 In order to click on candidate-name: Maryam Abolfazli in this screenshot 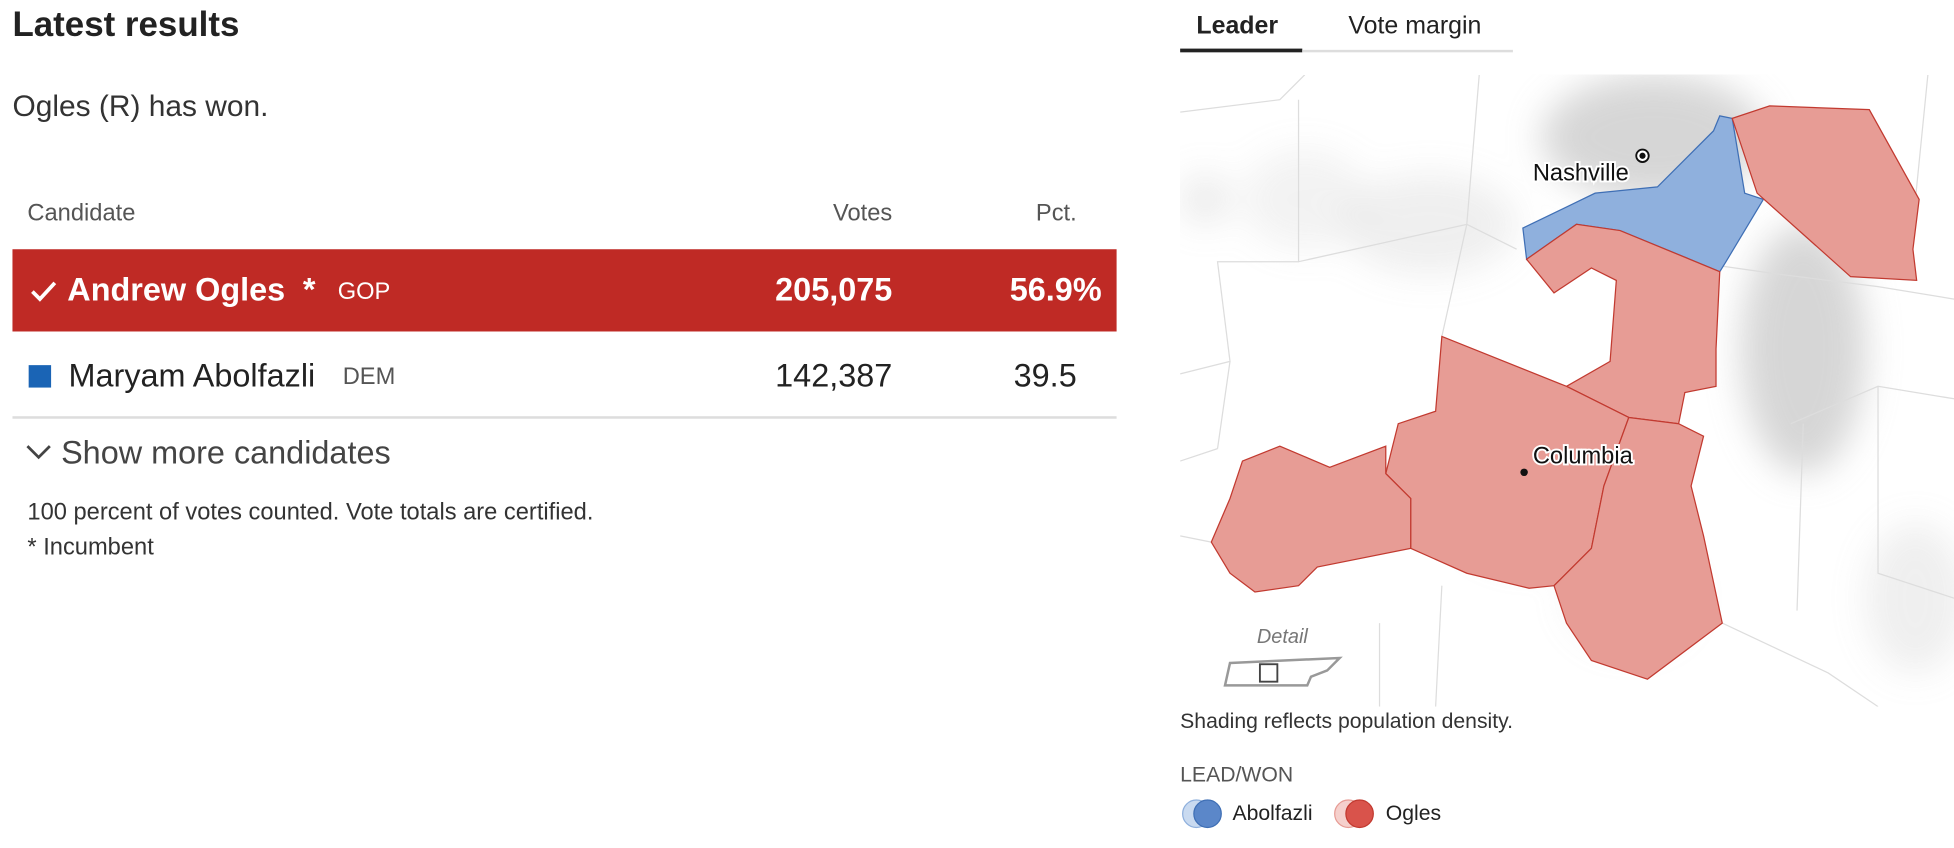, I will do `click(192, 375)`.